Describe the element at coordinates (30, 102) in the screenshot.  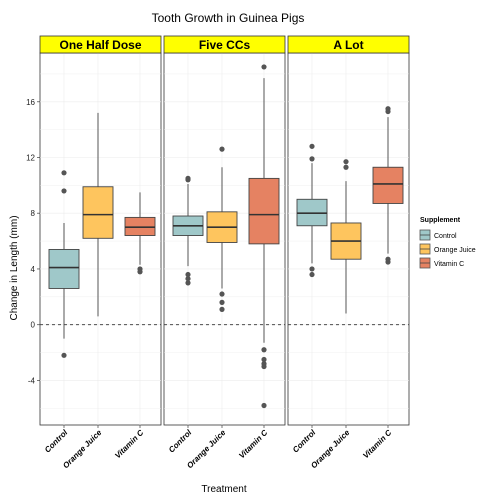
I see `y-tick-label: 16` at that location.